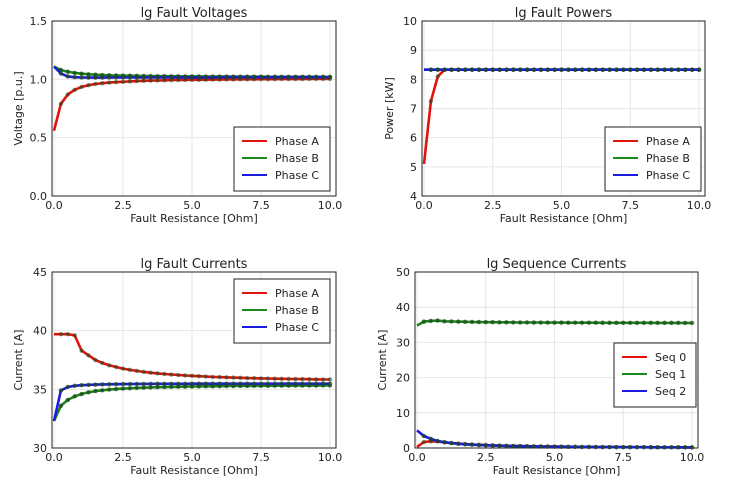 The height and width of the screenshot is (503, 746). Describe the element at coordinates (403, 307) in the screenshot. I see `y-tick-label: 40` at that location.